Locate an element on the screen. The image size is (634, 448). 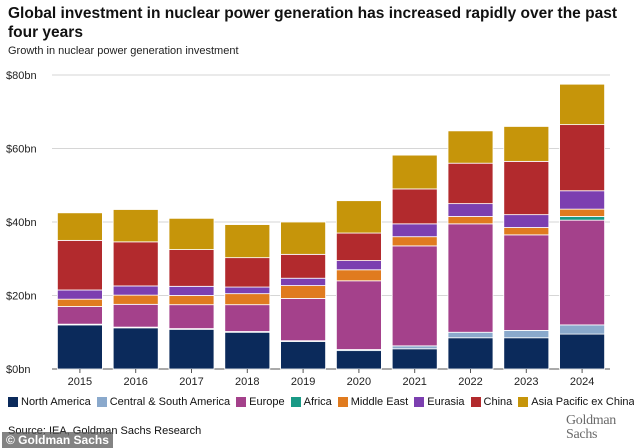
x-tick-label: 2023 is located at coordinates (526, 382).